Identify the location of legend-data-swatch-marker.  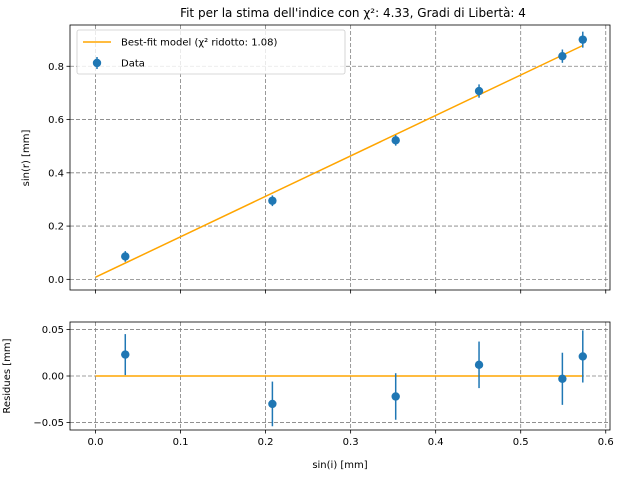
(97, 63).